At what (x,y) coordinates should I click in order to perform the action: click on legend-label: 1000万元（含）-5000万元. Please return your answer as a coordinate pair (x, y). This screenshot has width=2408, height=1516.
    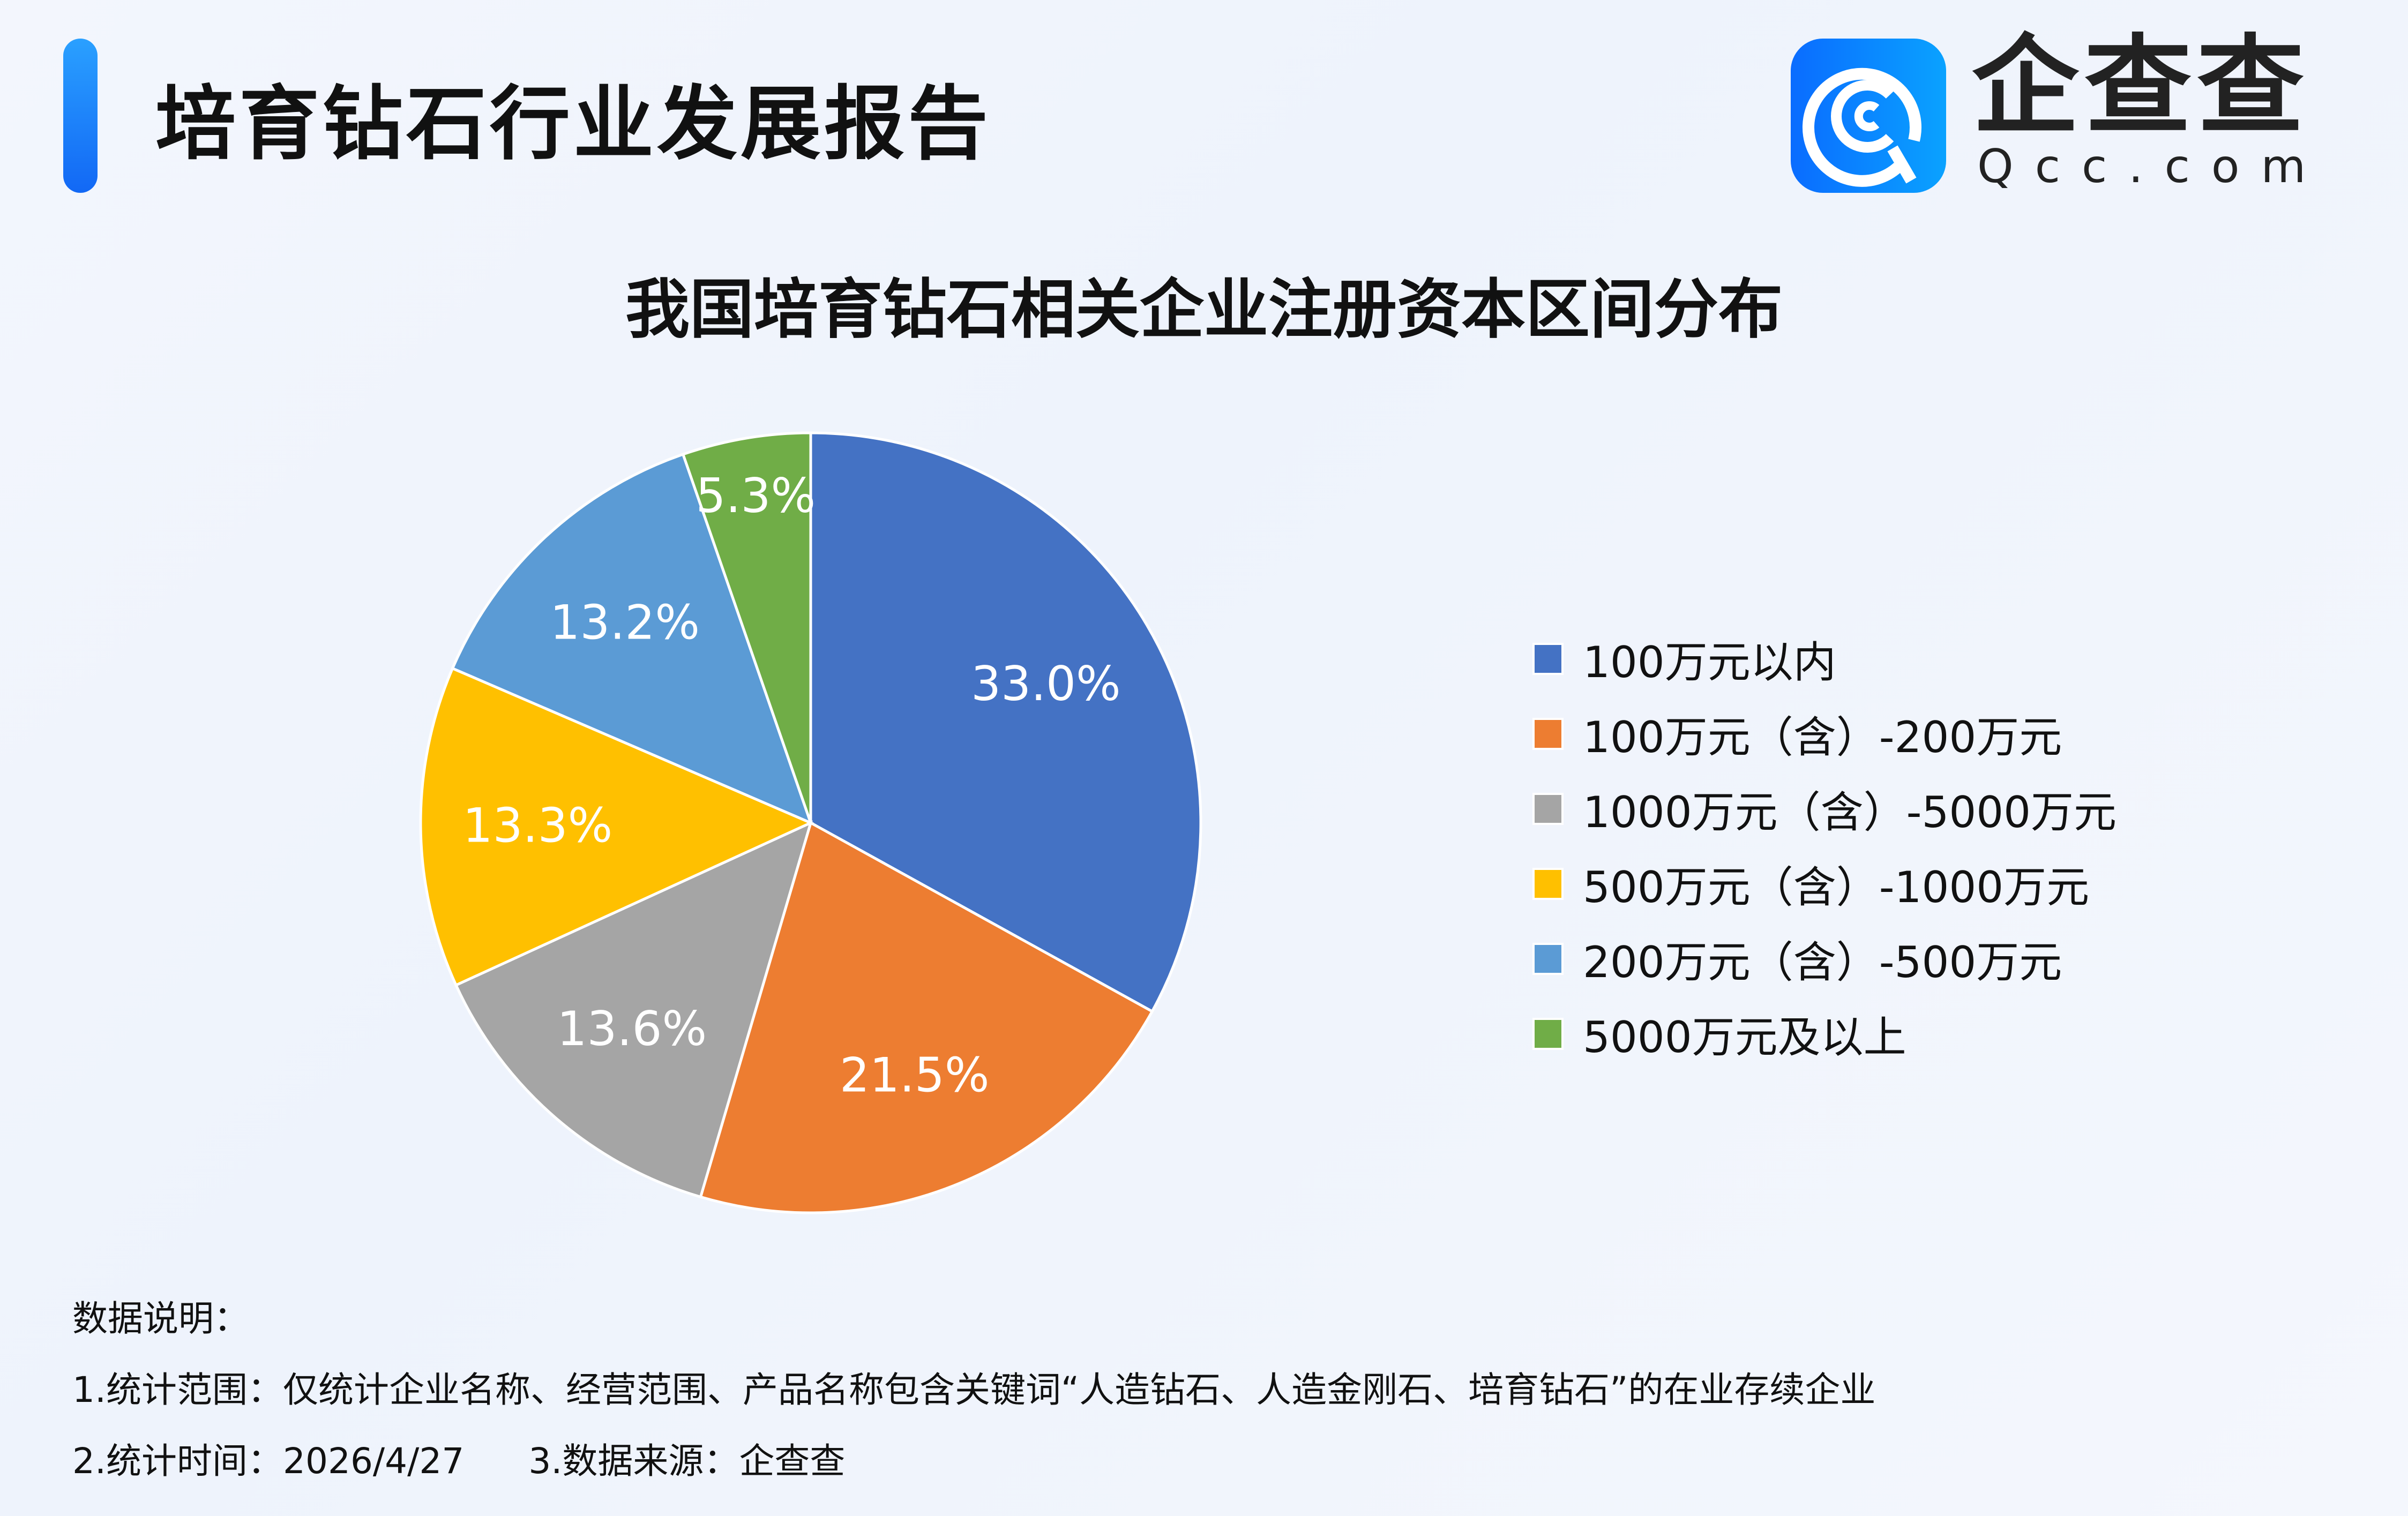
    Looking at the image, I should click on (1850, 812).